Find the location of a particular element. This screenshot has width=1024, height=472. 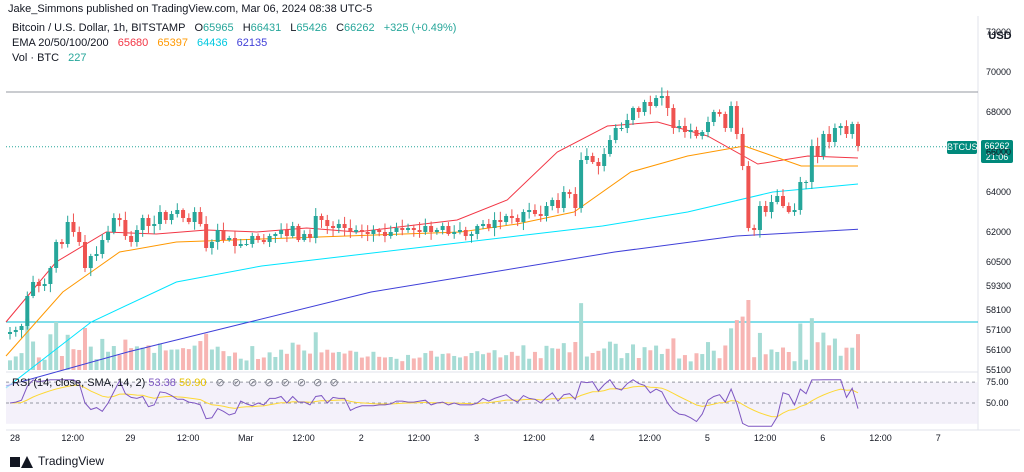

time-tick-label: 5 is located at coordinates (707, 438).